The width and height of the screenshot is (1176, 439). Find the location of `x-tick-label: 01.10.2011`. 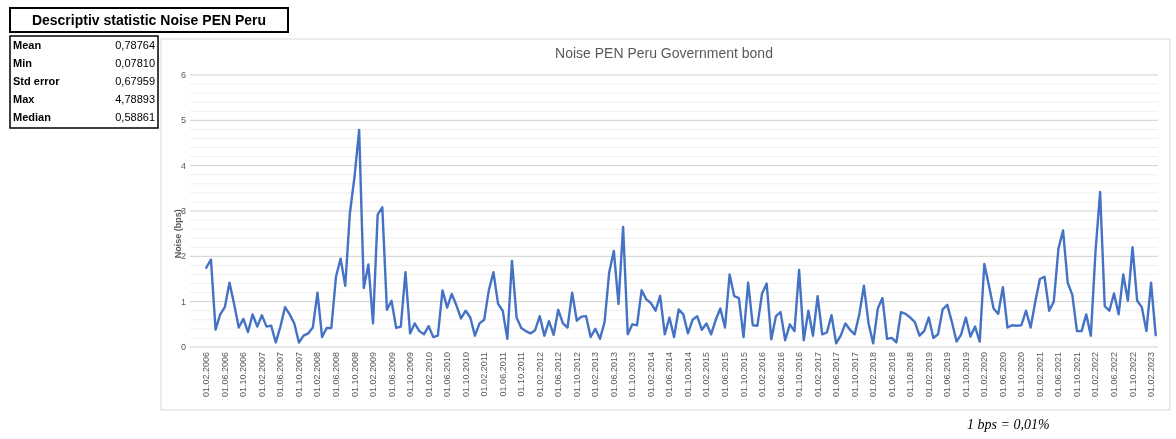

x-tick-label: 01.10.2011 is located at coordinates (521, 374).